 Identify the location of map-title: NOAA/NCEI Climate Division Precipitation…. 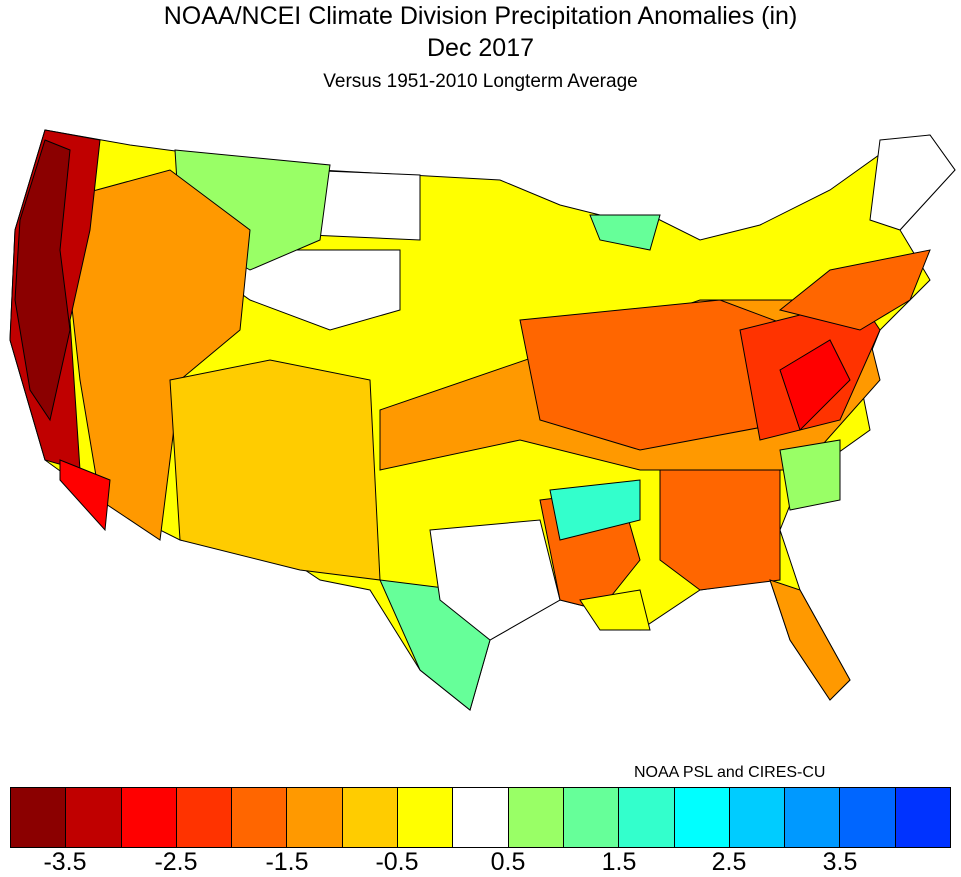
(480, 16).